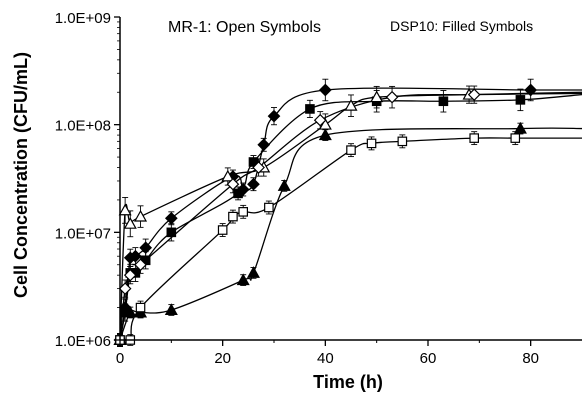 This screenshot has height=394, width=582. What do you see at coordinates (21, 175) in the screenshot?
I see `y-axis-title: Cell Concentration (CFU/mL)` at bounding box center [21, 175].